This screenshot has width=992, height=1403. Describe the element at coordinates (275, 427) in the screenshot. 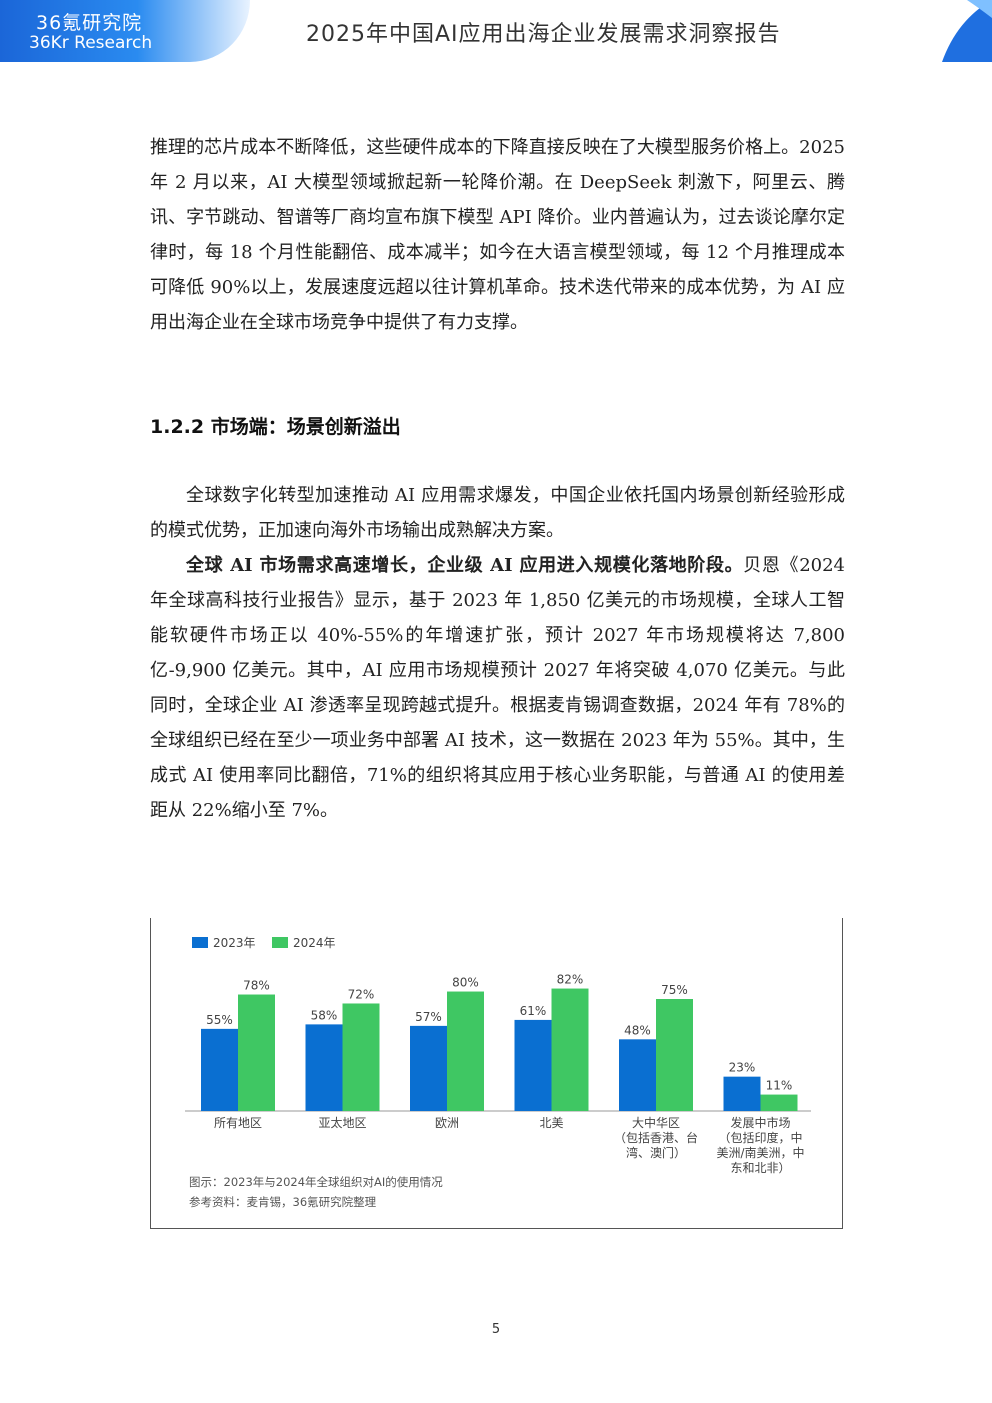

I see `section-heading: 1.2.2 市场端：场景创新溢出` at that location.